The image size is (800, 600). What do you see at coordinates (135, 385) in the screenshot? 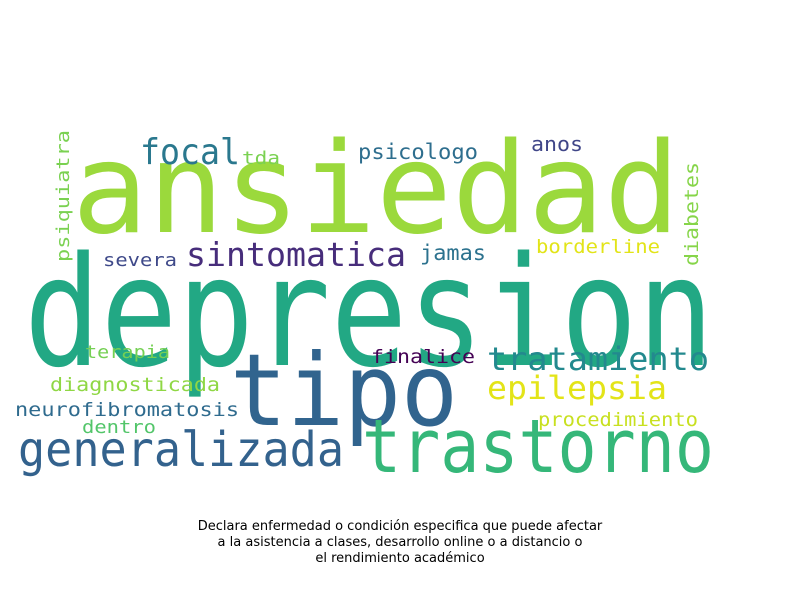
I see `word-diagnosticada: diagnosticada` at bounding box center [135, 385].